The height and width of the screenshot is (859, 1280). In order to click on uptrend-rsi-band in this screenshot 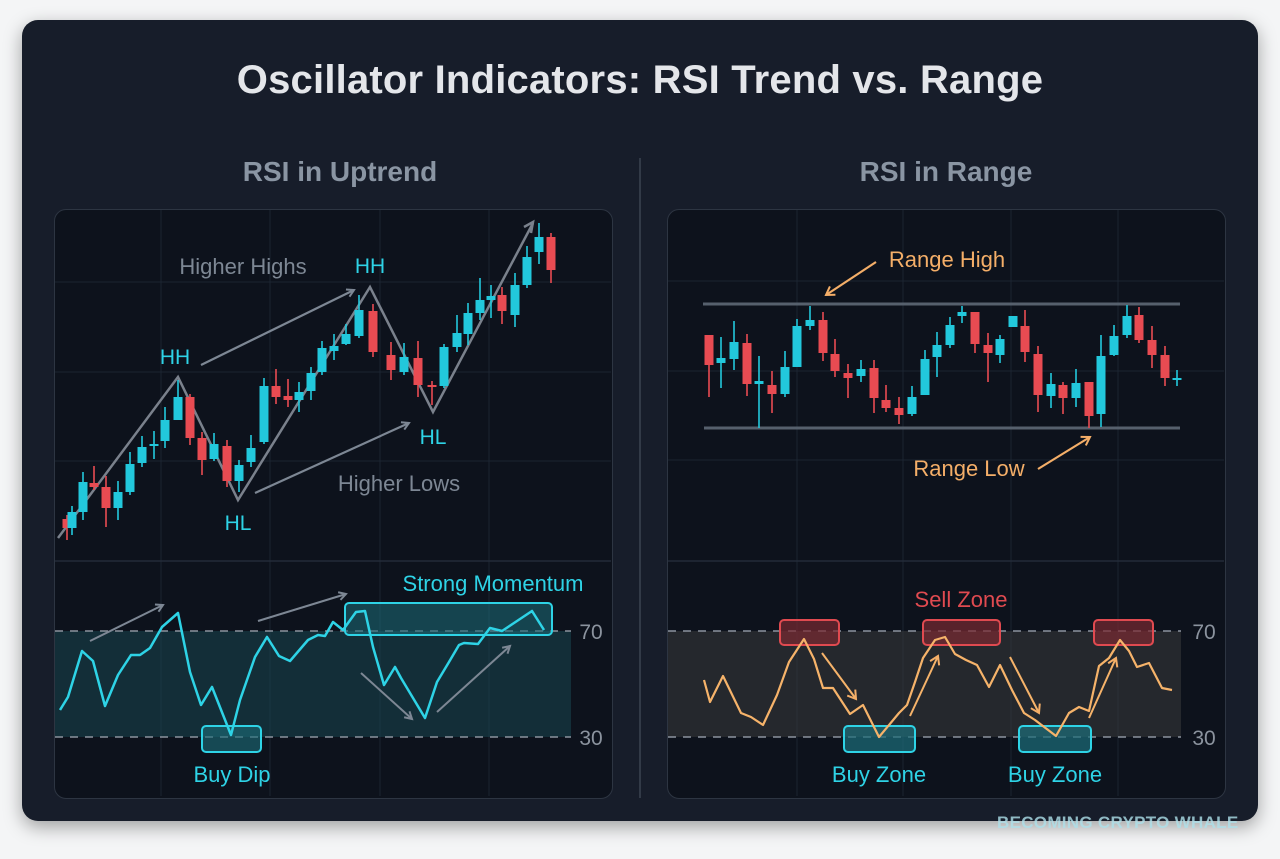, I will do `click(313, 684)`.